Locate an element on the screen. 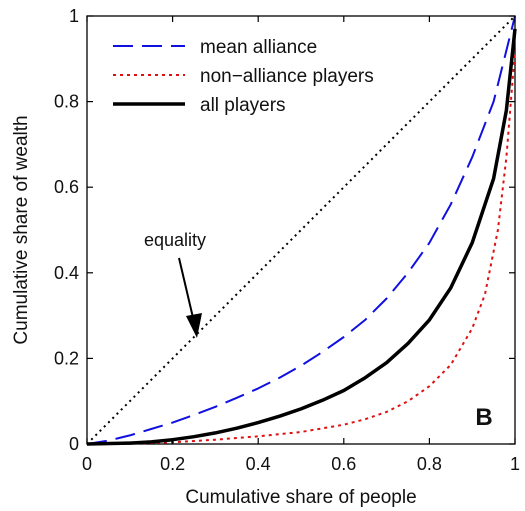 Image resolution: width=525 pixels, height=511 pixels. x-tick-label: 1 is located at coordinates (515, 464).